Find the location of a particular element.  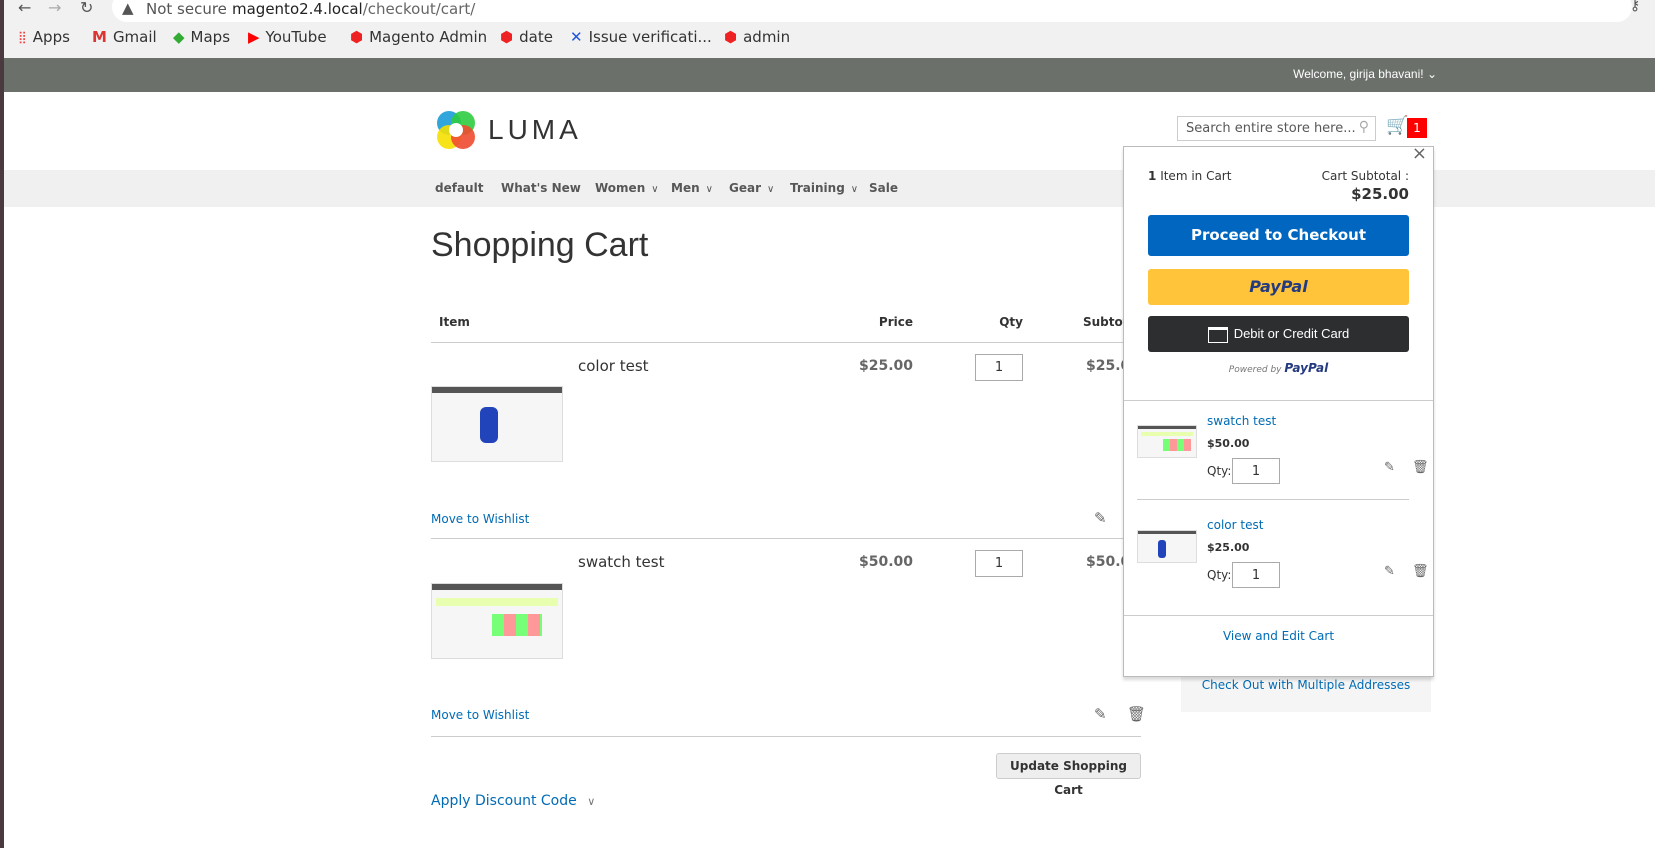

key-icon: ⚷ is located at coordinates (1635, 7).